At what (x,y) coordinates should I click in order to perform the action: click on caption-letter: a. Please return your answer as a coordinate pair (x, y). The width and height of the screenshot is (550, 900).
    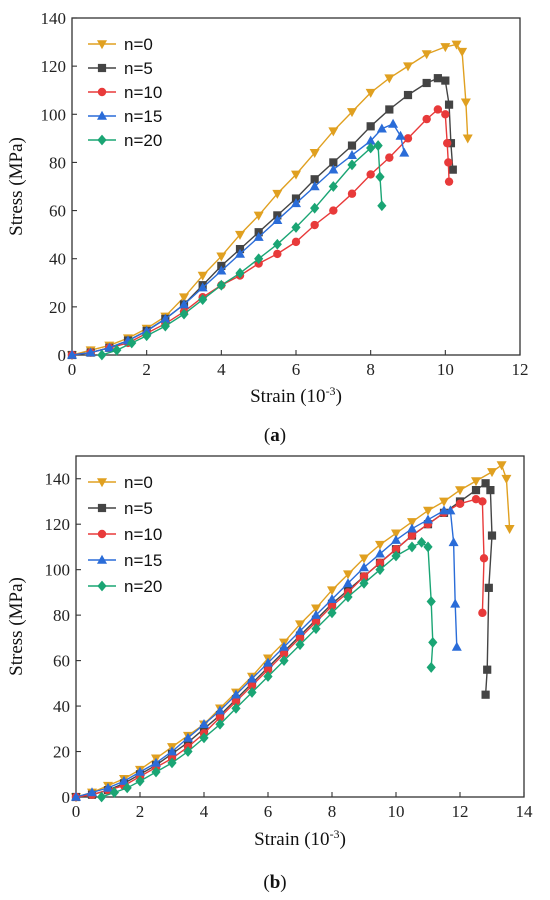
    Looking at the image, I should click on (275, 435).